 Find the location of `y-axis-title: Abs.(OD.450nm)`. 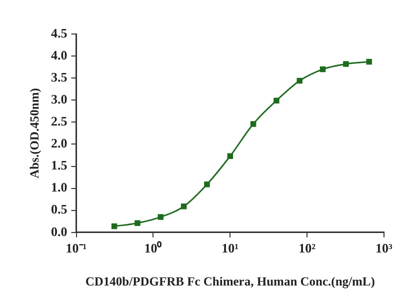

y-axis-title: Abs.(OD.450nm) is located at coordinates (35, 133).